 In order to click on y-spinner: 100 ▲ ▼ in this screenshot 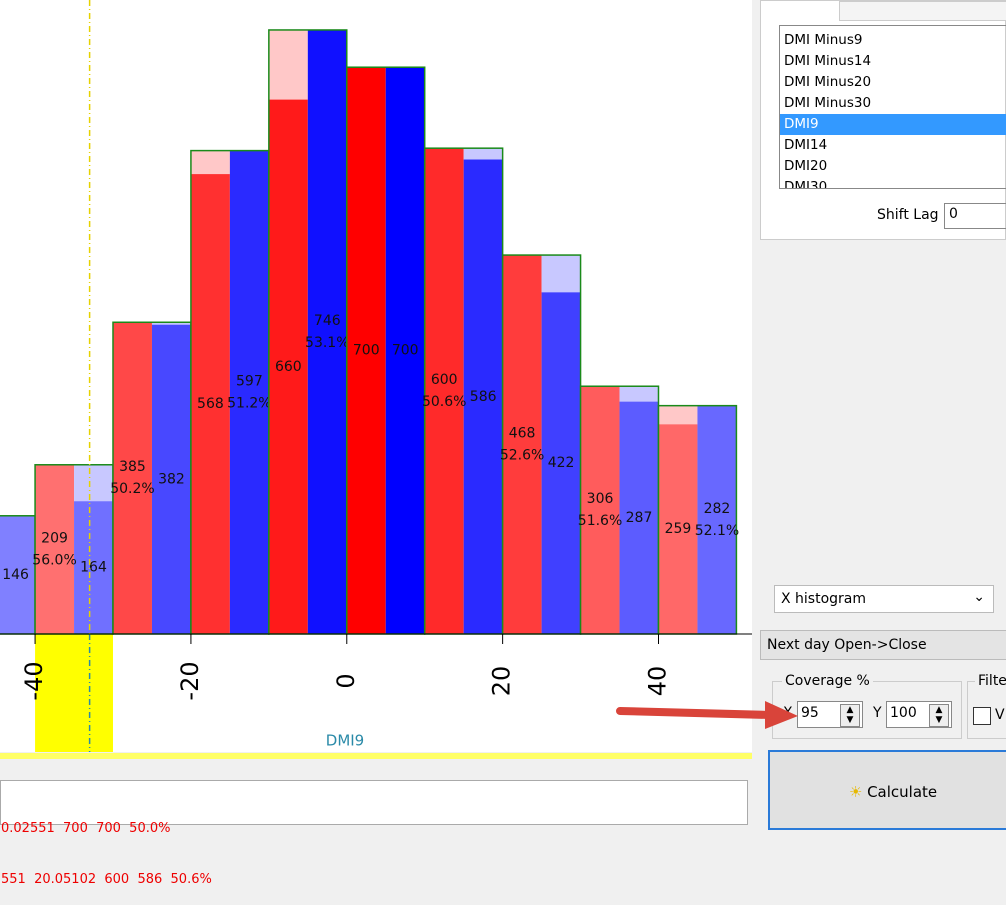, I will do `click(919, 714)`.